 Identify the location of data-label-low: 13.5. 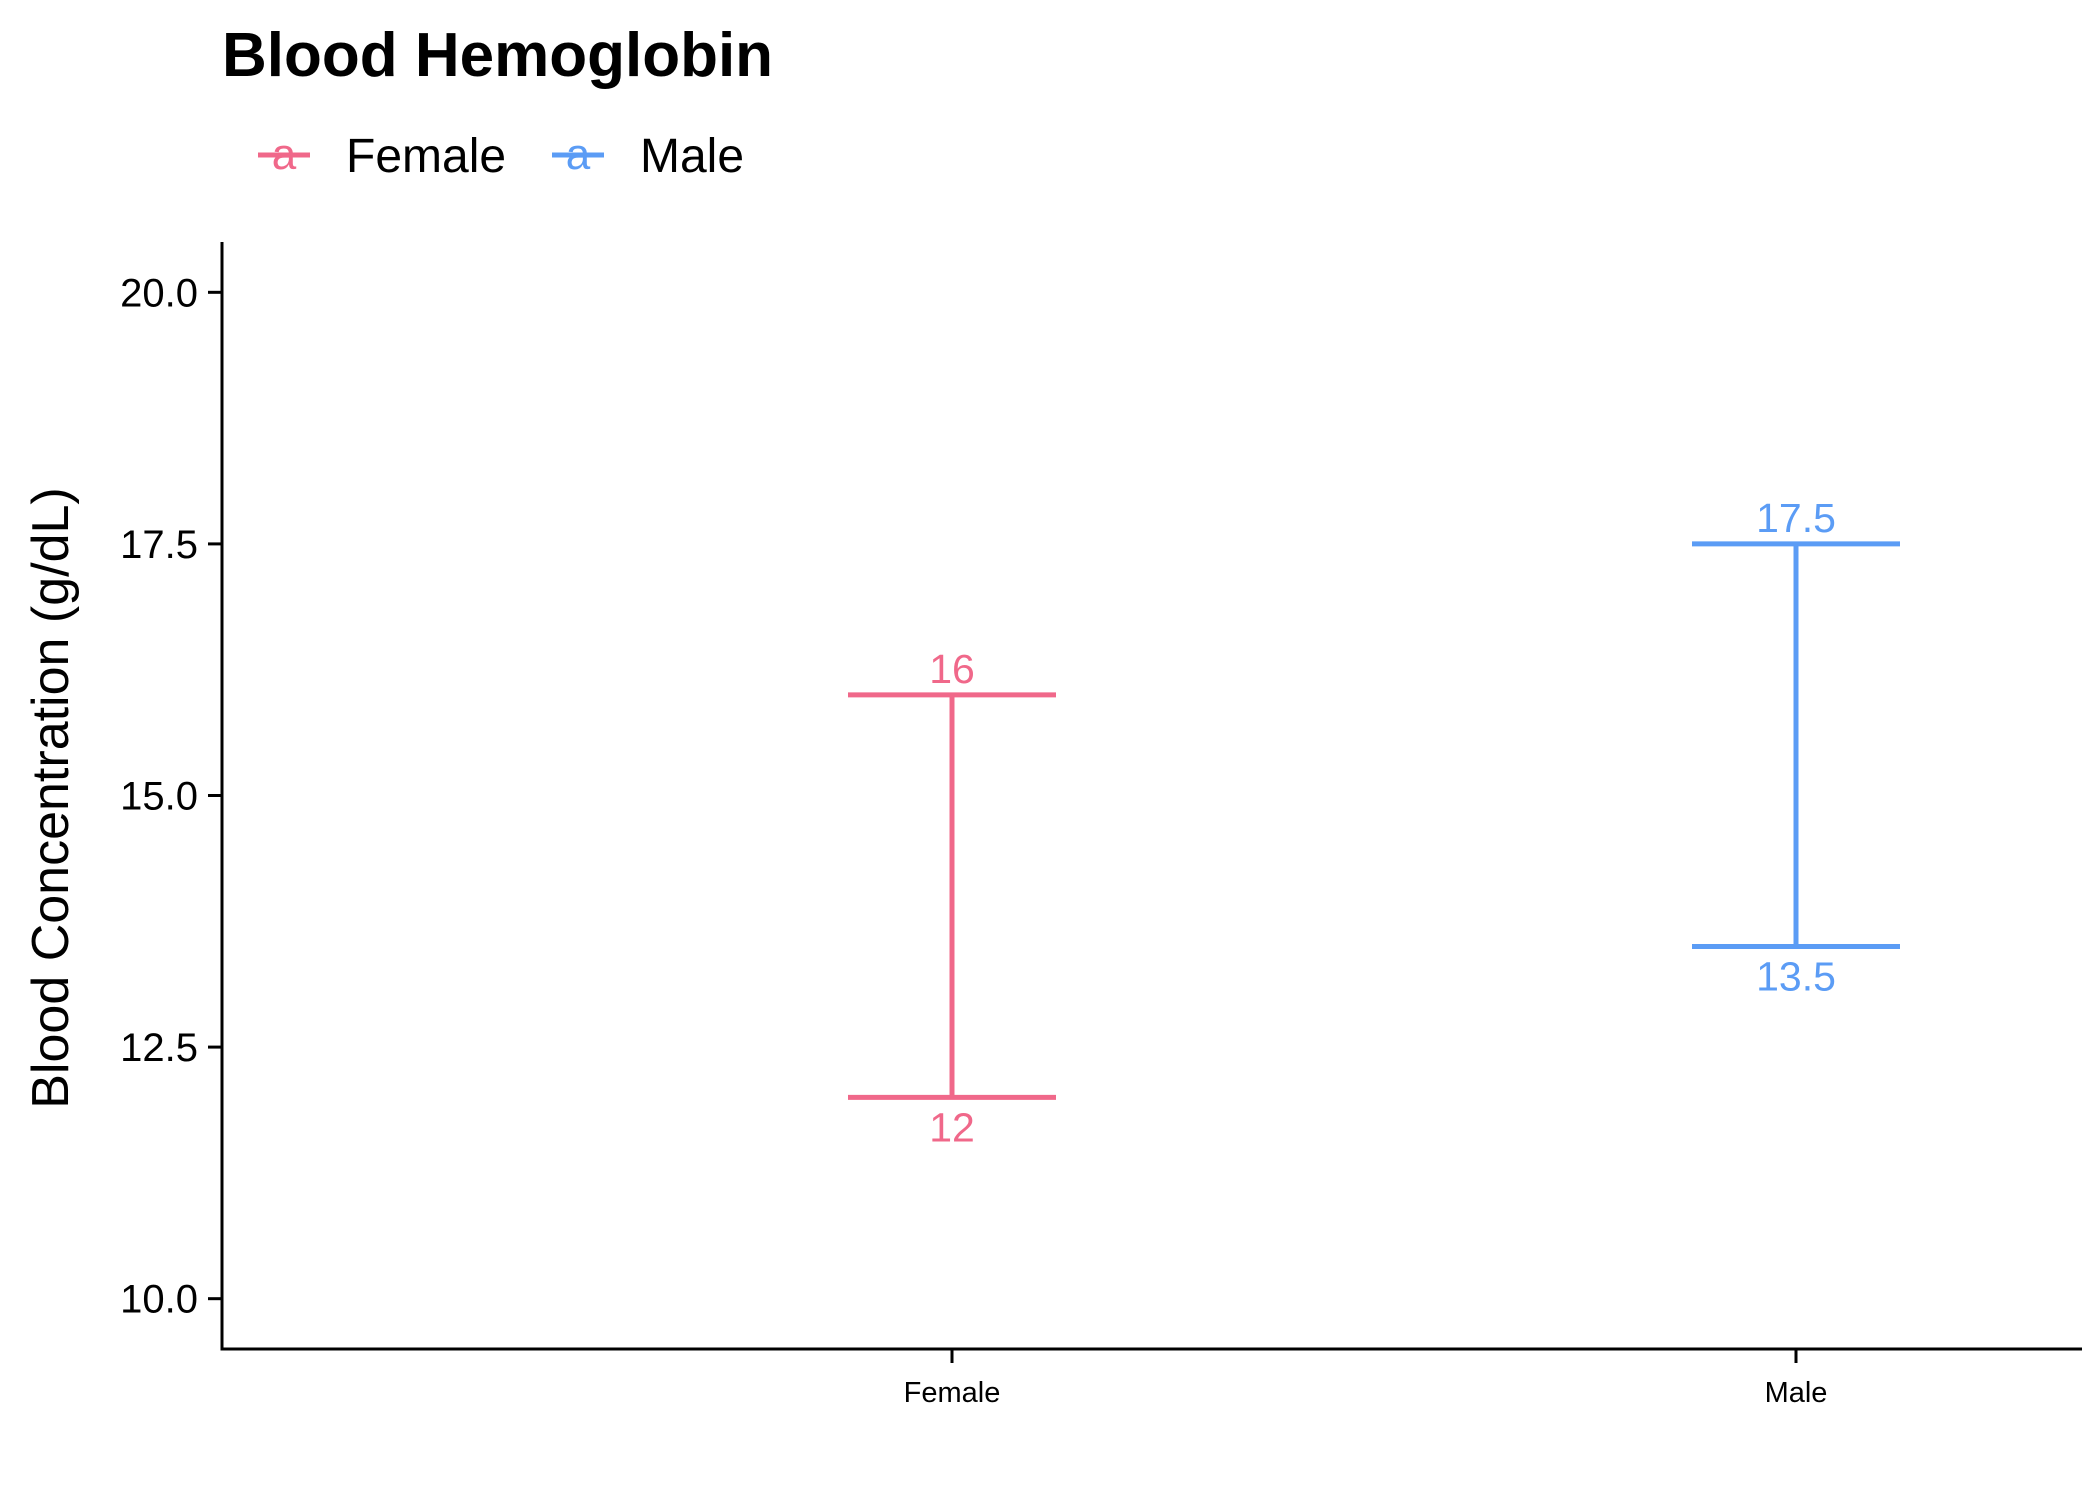
(1796, 976).